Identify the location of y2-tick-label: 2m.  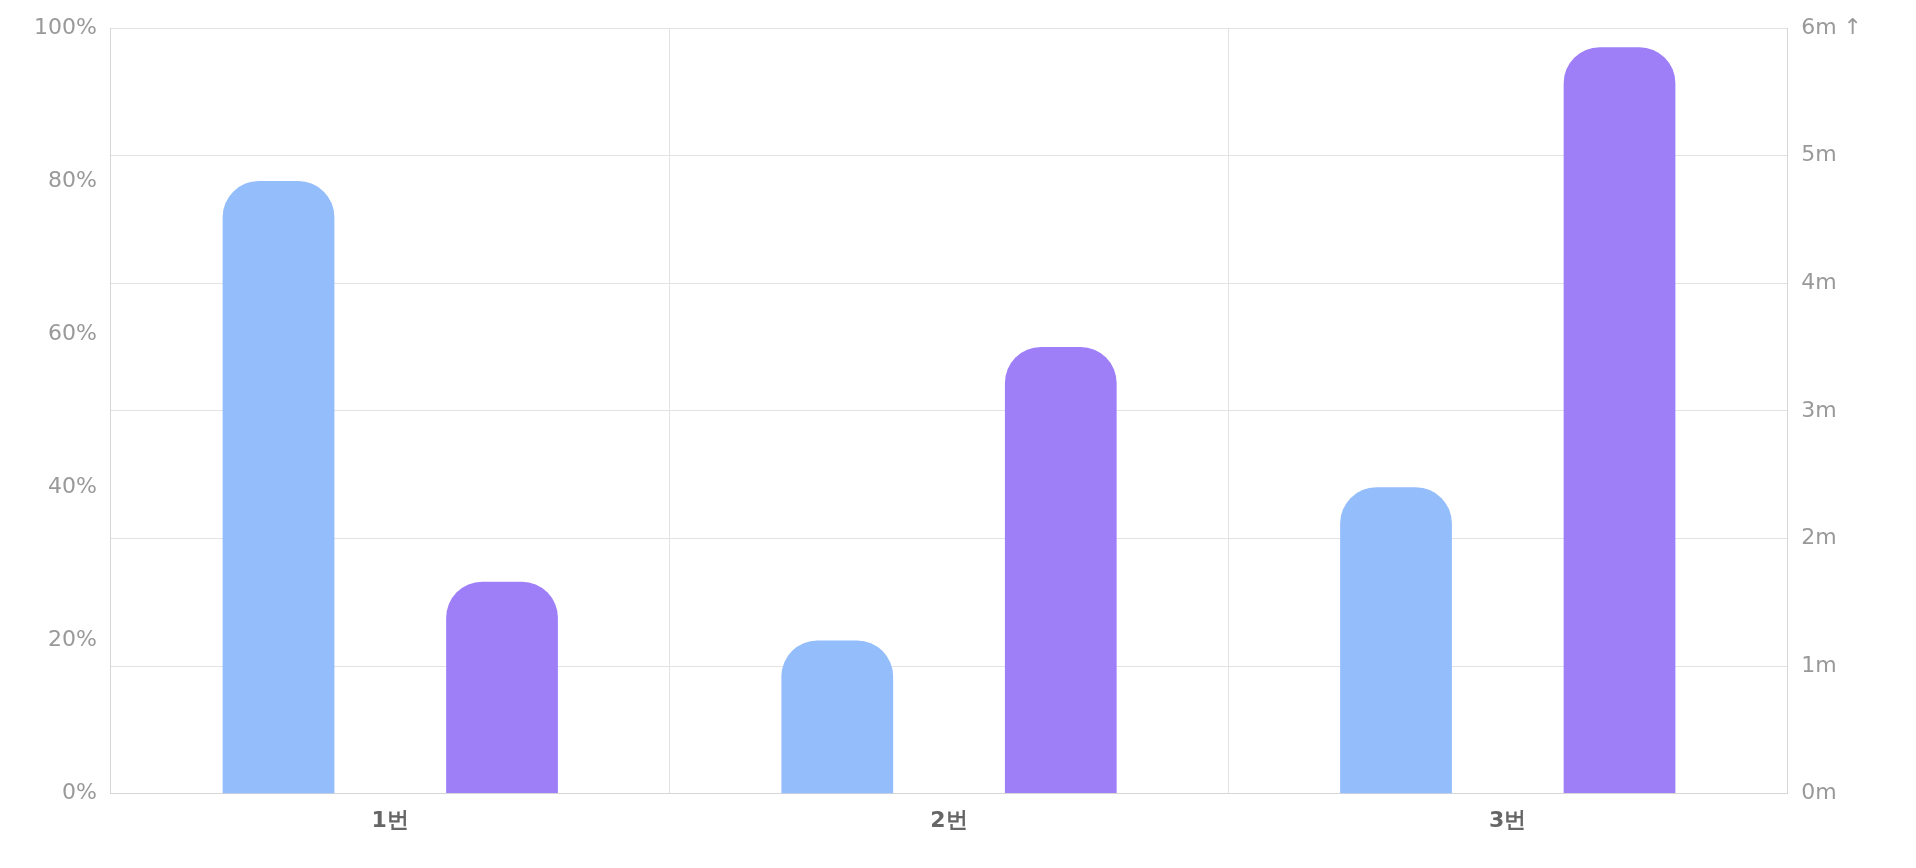
(1819, 537).